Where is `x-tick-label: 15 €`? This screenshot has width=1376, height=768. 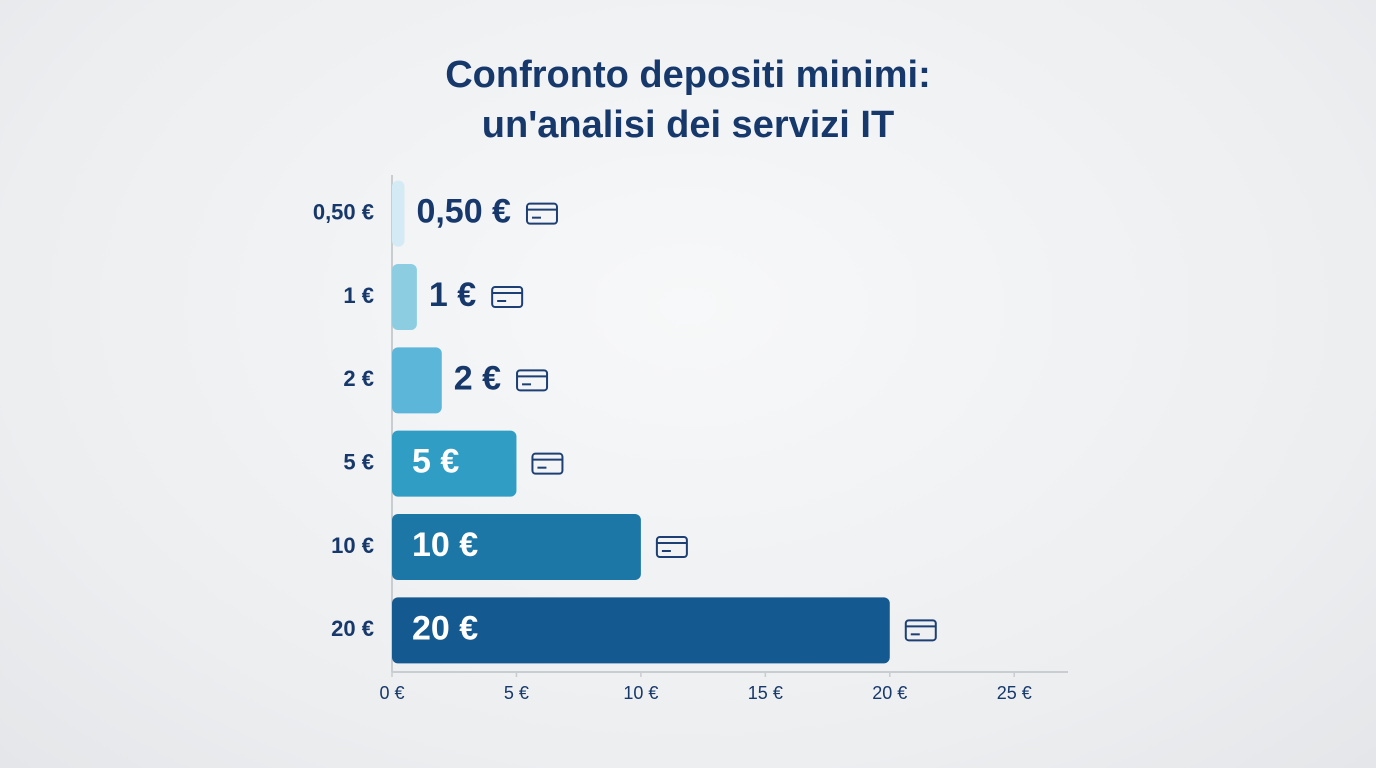
x-tick-label: 15 € is located at coordinates (765, 693).